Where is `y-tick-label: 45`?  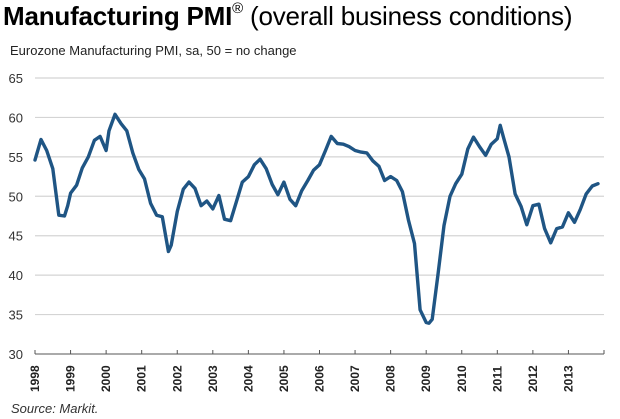
y-tick-label: 45 is located at coordinates (16, 236).